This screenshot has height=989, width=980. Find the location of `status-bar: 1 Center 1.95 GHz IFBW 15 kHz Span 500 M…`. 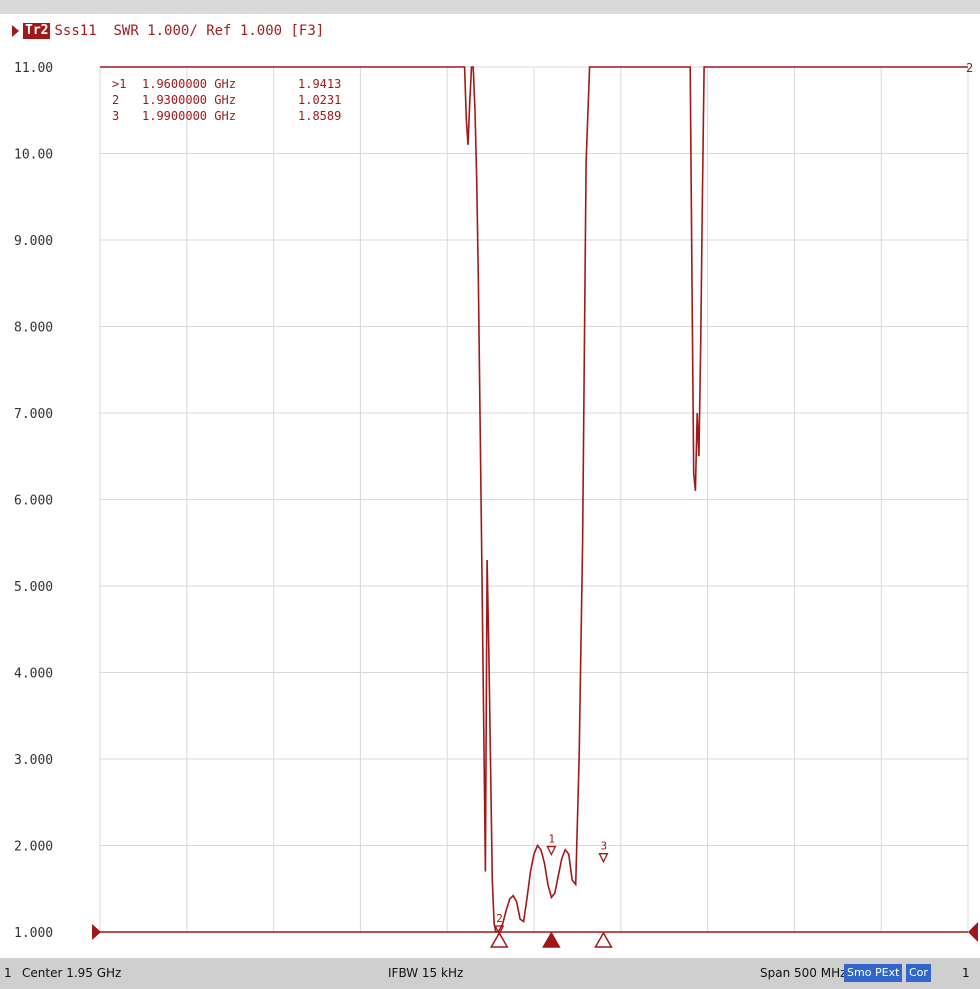

status-bar: 1 Center 1.95 GHz IFBW 15 kHz Span 500 M… is located at coordinates (490, 973).